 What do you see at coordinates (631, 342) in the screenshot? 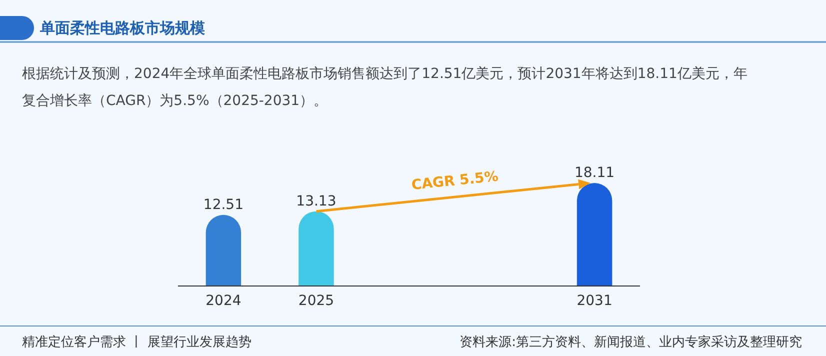
I see `text: 资料来源:第三方资料、新闻报道、业内专家采访及整理研究` at bounding box center [631, 342].